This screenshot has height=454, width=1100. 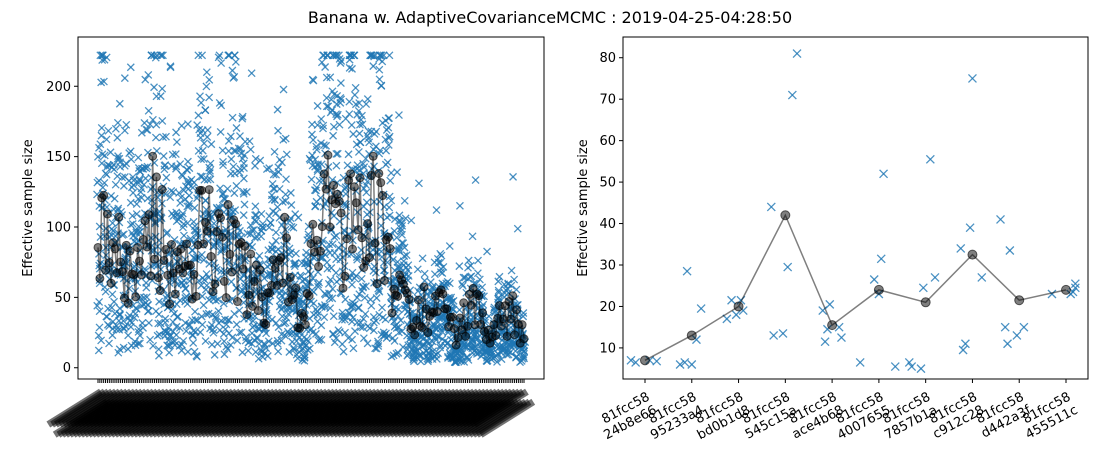 What do you see at coordinates (607, 266) in the screenshot?
I see `right-ytick-label: 30` at bounding box center [607, 266].